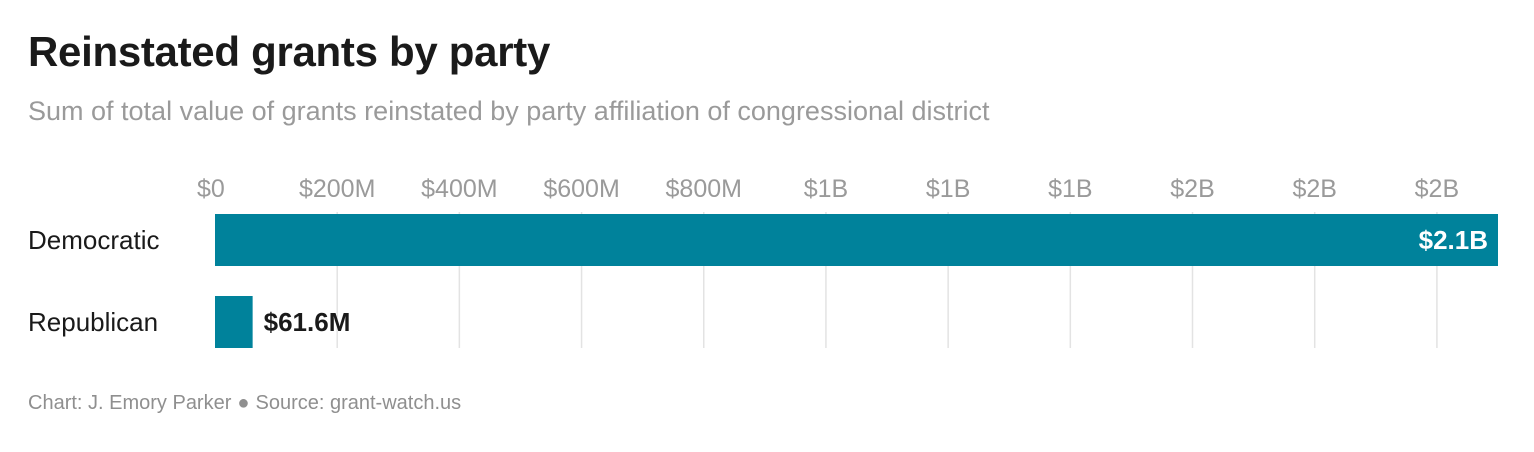  Describe the element at coordinates (856, 240) in the screenshot. I see `bar-democratic` at that location.